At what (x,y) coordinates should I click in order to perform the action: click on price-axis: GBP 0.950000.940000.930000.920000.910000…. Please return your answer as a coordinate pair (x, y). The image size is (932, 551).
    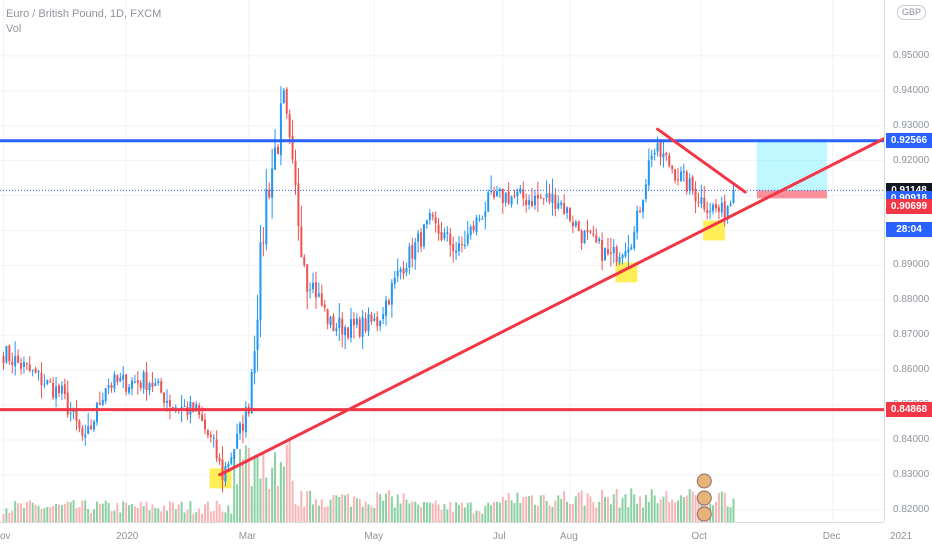
    Looking at the image, I should click on (908, 261).